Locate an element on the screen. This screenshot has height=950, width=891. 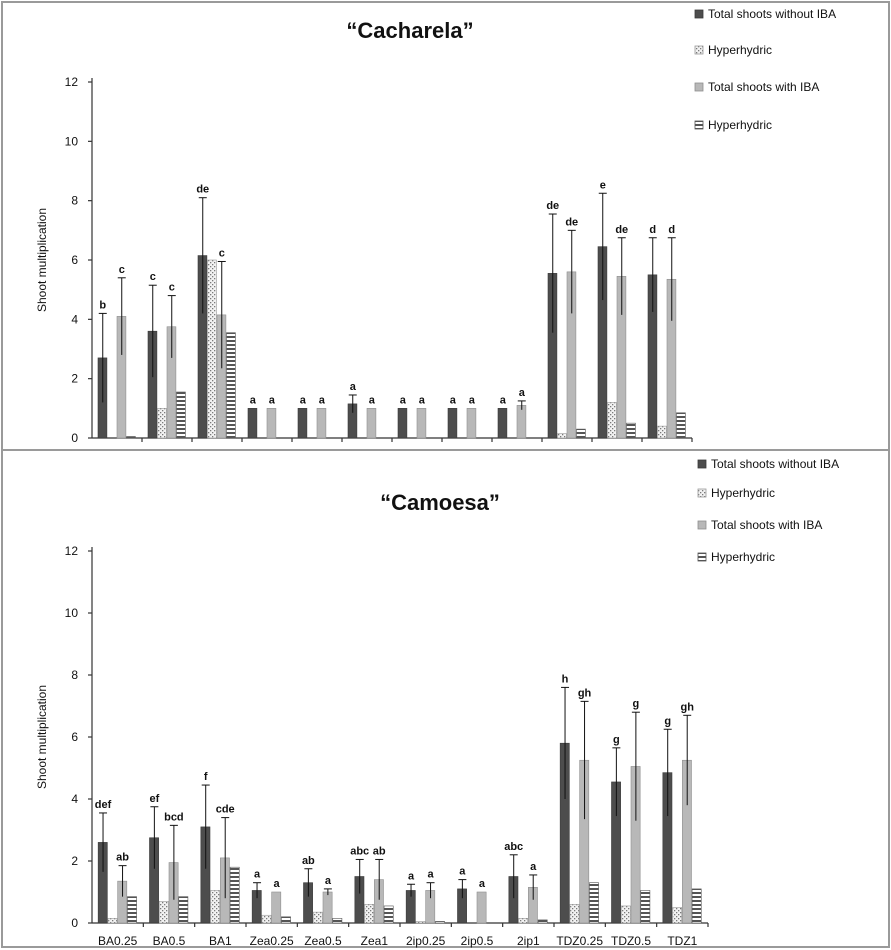
significance-label: f is located at coordinates (206, 777).